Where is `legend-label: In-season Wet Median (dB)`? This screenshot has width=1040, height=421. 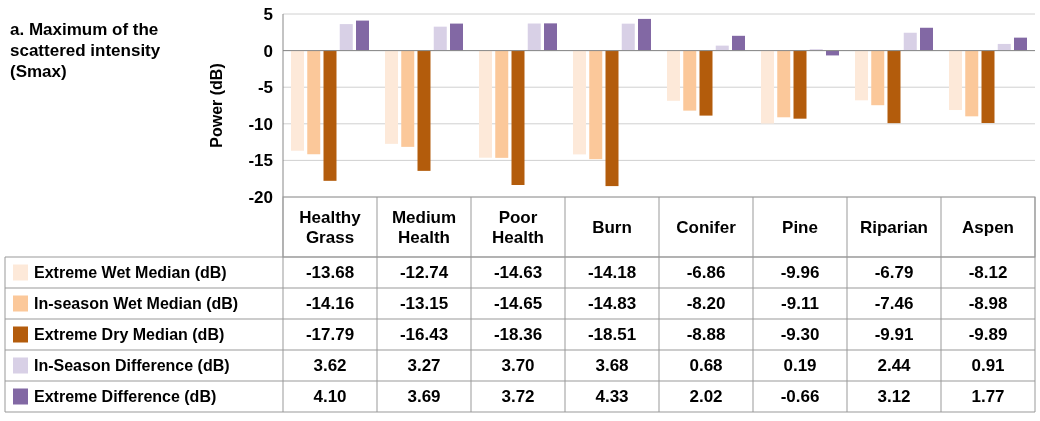
legend-label: In-season Wet Median (dB) is located at coordinates (136, 304).